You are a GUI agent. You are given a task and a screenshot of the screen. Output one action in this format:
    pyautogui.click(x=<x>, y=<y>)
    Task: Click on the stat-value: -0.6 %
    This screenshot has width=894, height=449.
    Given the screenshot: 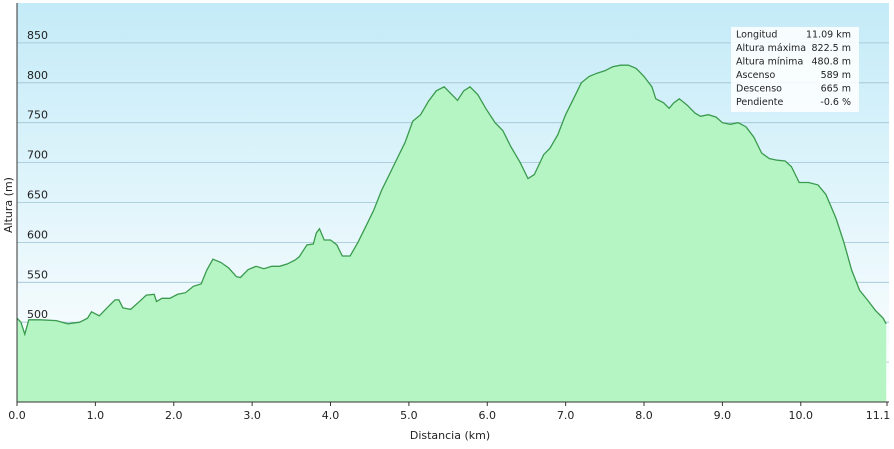 What is the action you would take?
    pyautogui.click(x=835, y=102)
    